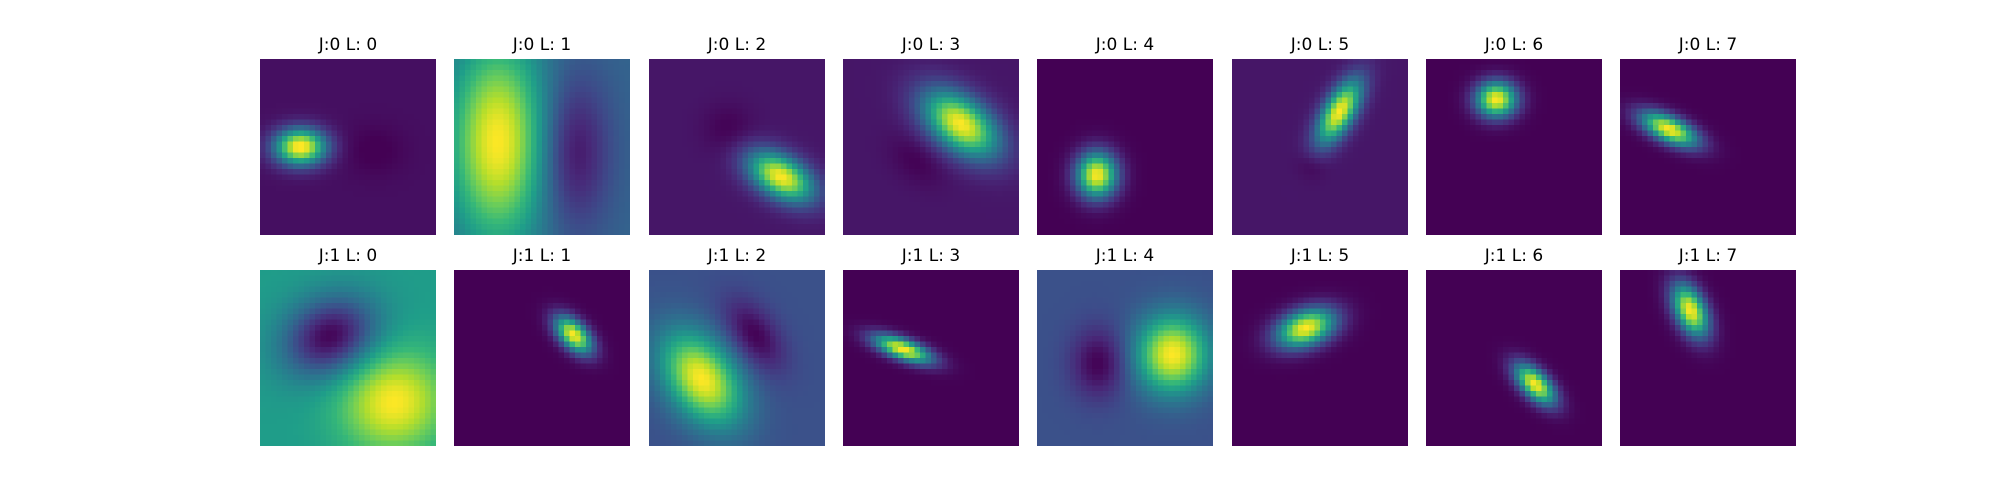  I want to click on panel-title: J:0 L: 7, so click(1707, 45).